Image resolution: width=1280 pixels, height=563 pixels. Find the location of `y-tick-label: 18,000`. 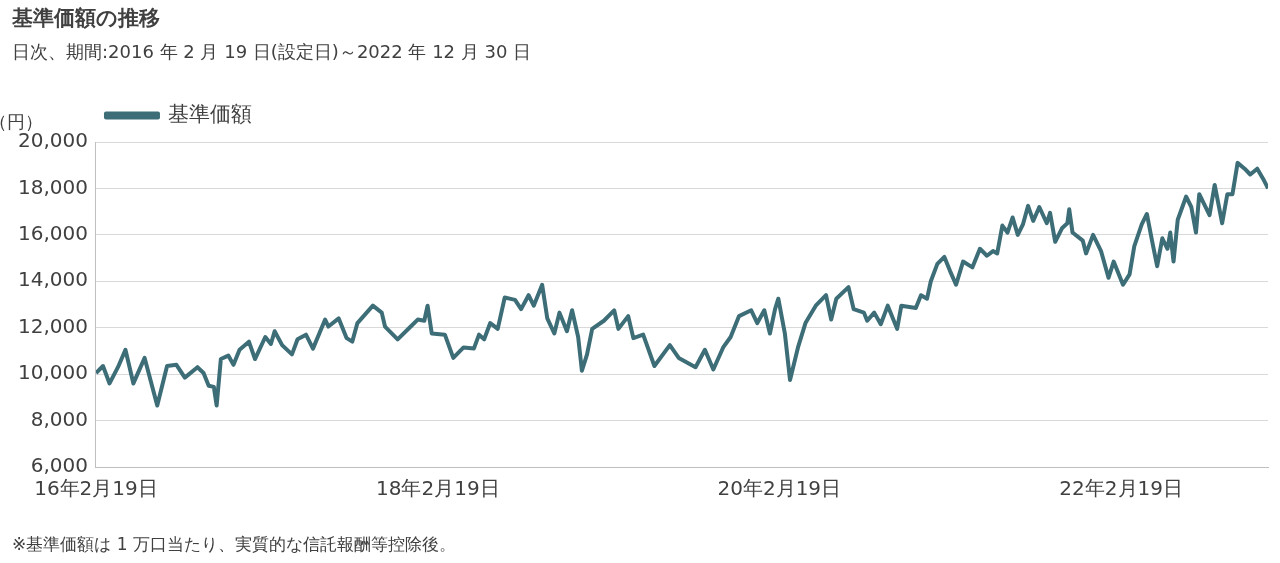

y-tick-label: 18,000 is located at coordinates (53, 186).